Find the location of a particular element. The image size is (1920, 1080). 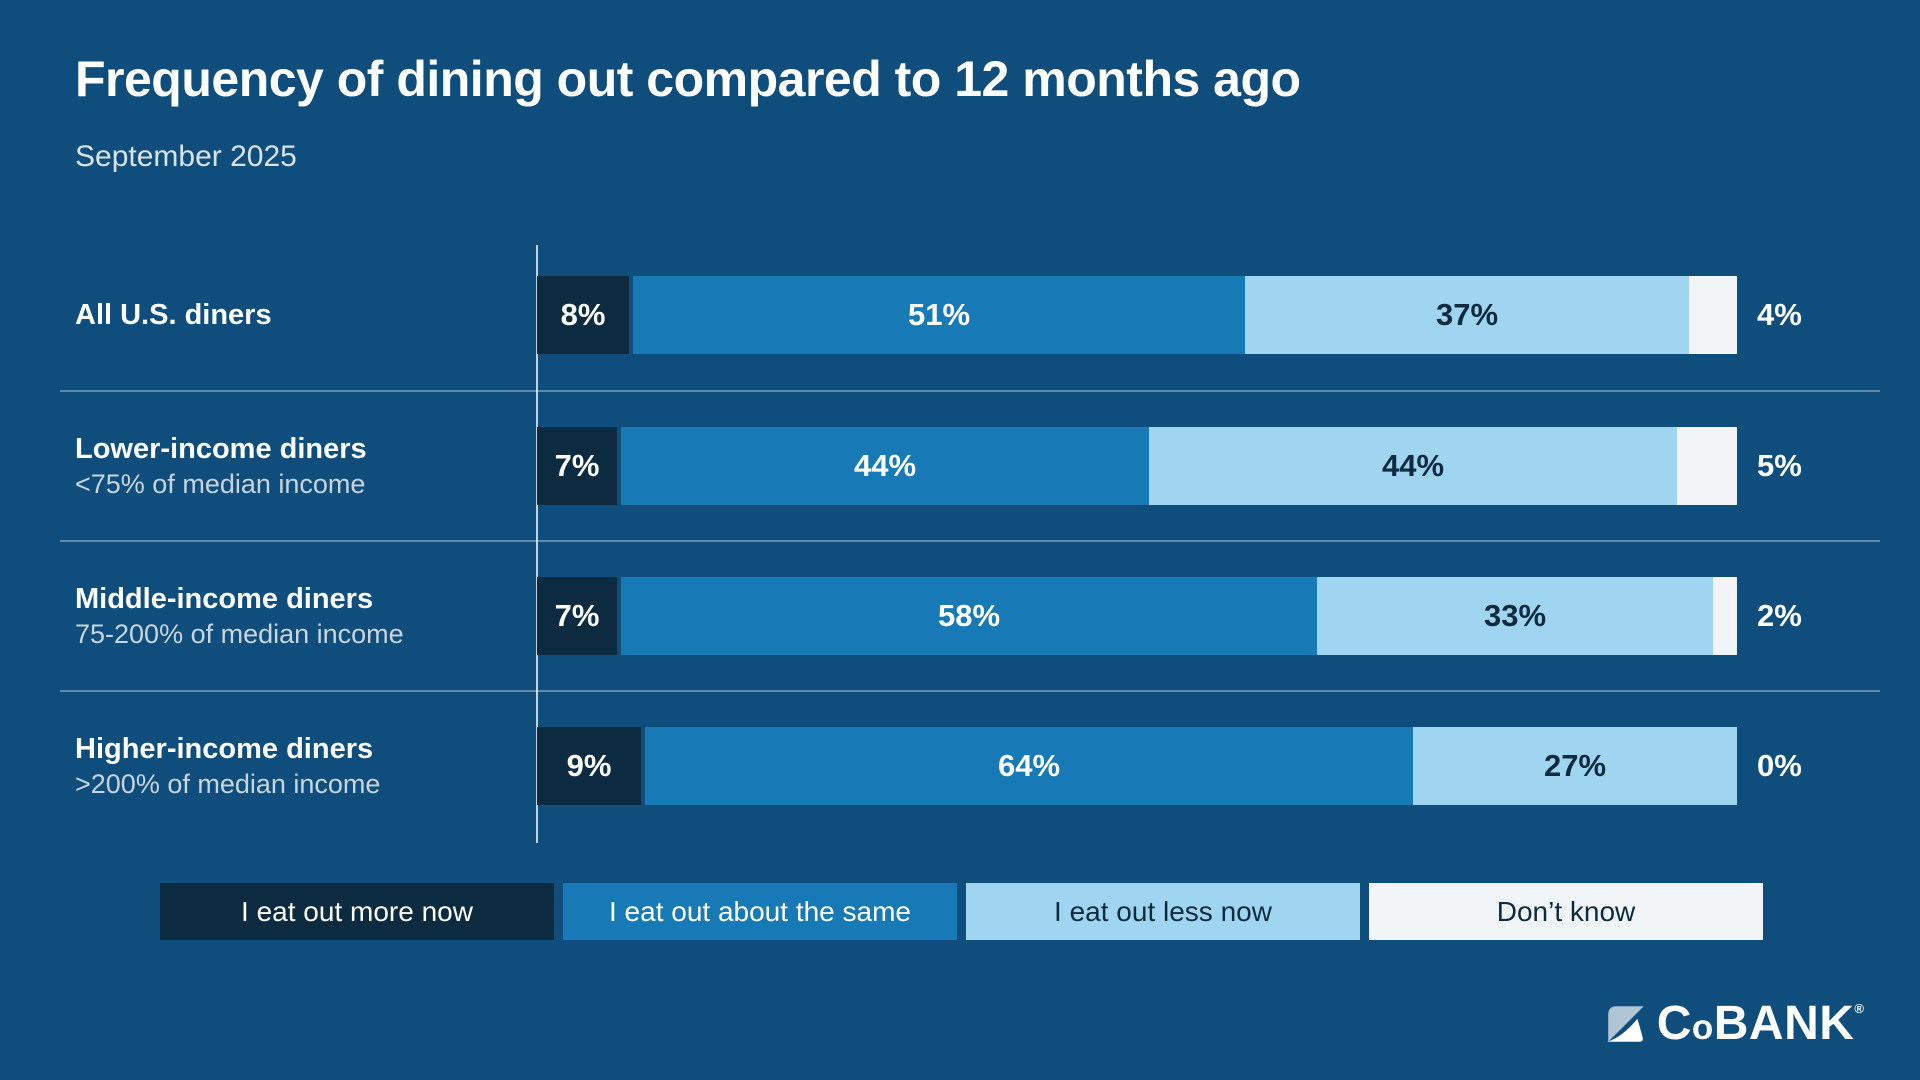

bar-segment-i-eat-out-about-the-same: 44% is located at coordinates (885, 466).